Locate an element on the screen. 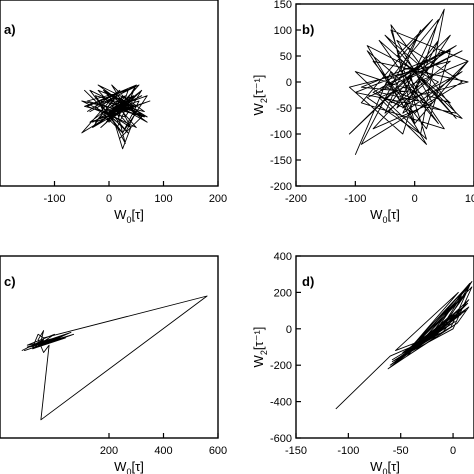 This screenshot has width=474, height=474. y-tick-label: 50 is located at coordinates (286, 57).